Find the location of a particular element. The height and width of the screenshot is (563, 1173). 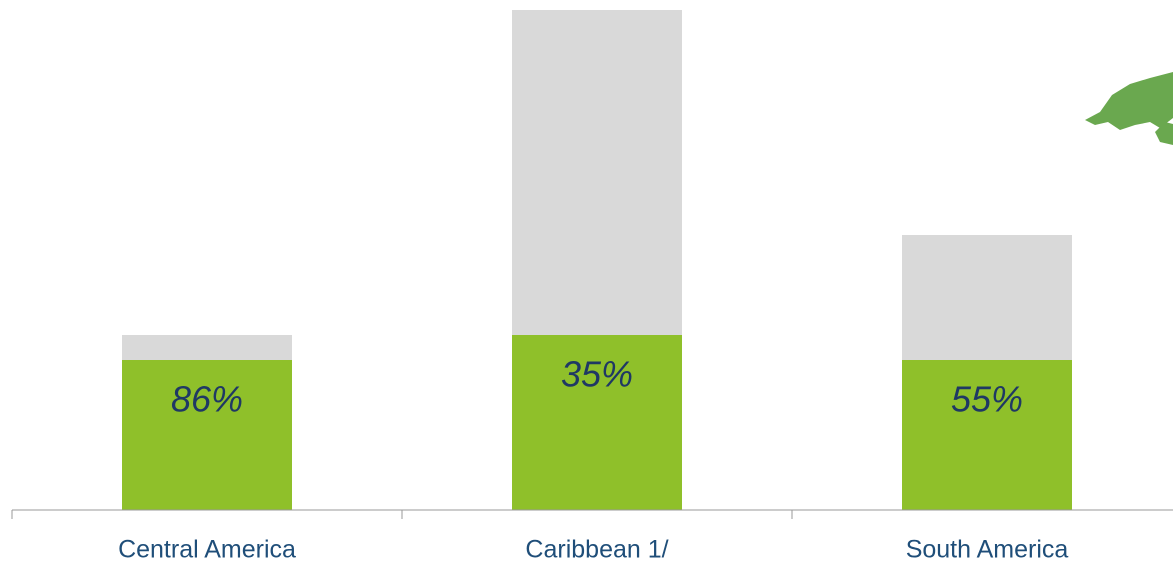

data-label: 55% is located at coordinates (987, 399).